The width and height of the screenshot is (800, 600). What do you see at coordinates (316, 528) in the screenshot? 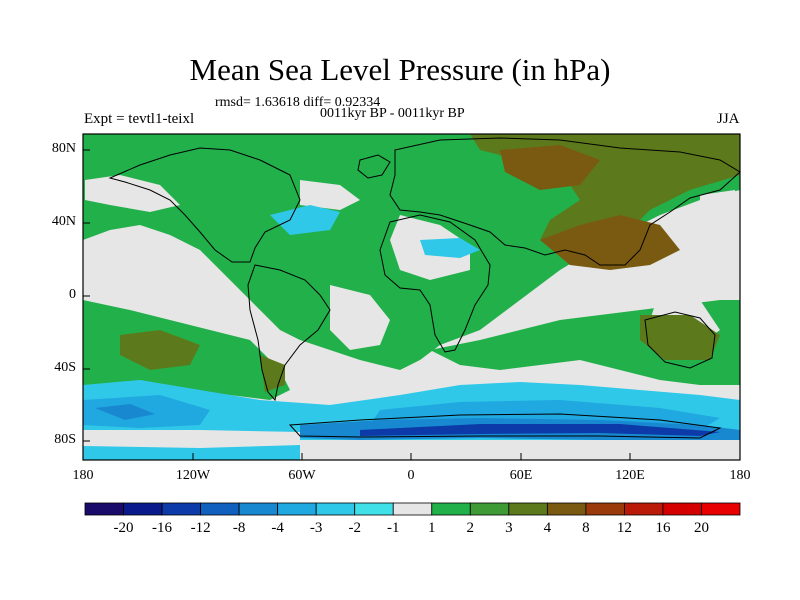
I see `colorbar-tick-label: -3` at bounding box center [316, 528].